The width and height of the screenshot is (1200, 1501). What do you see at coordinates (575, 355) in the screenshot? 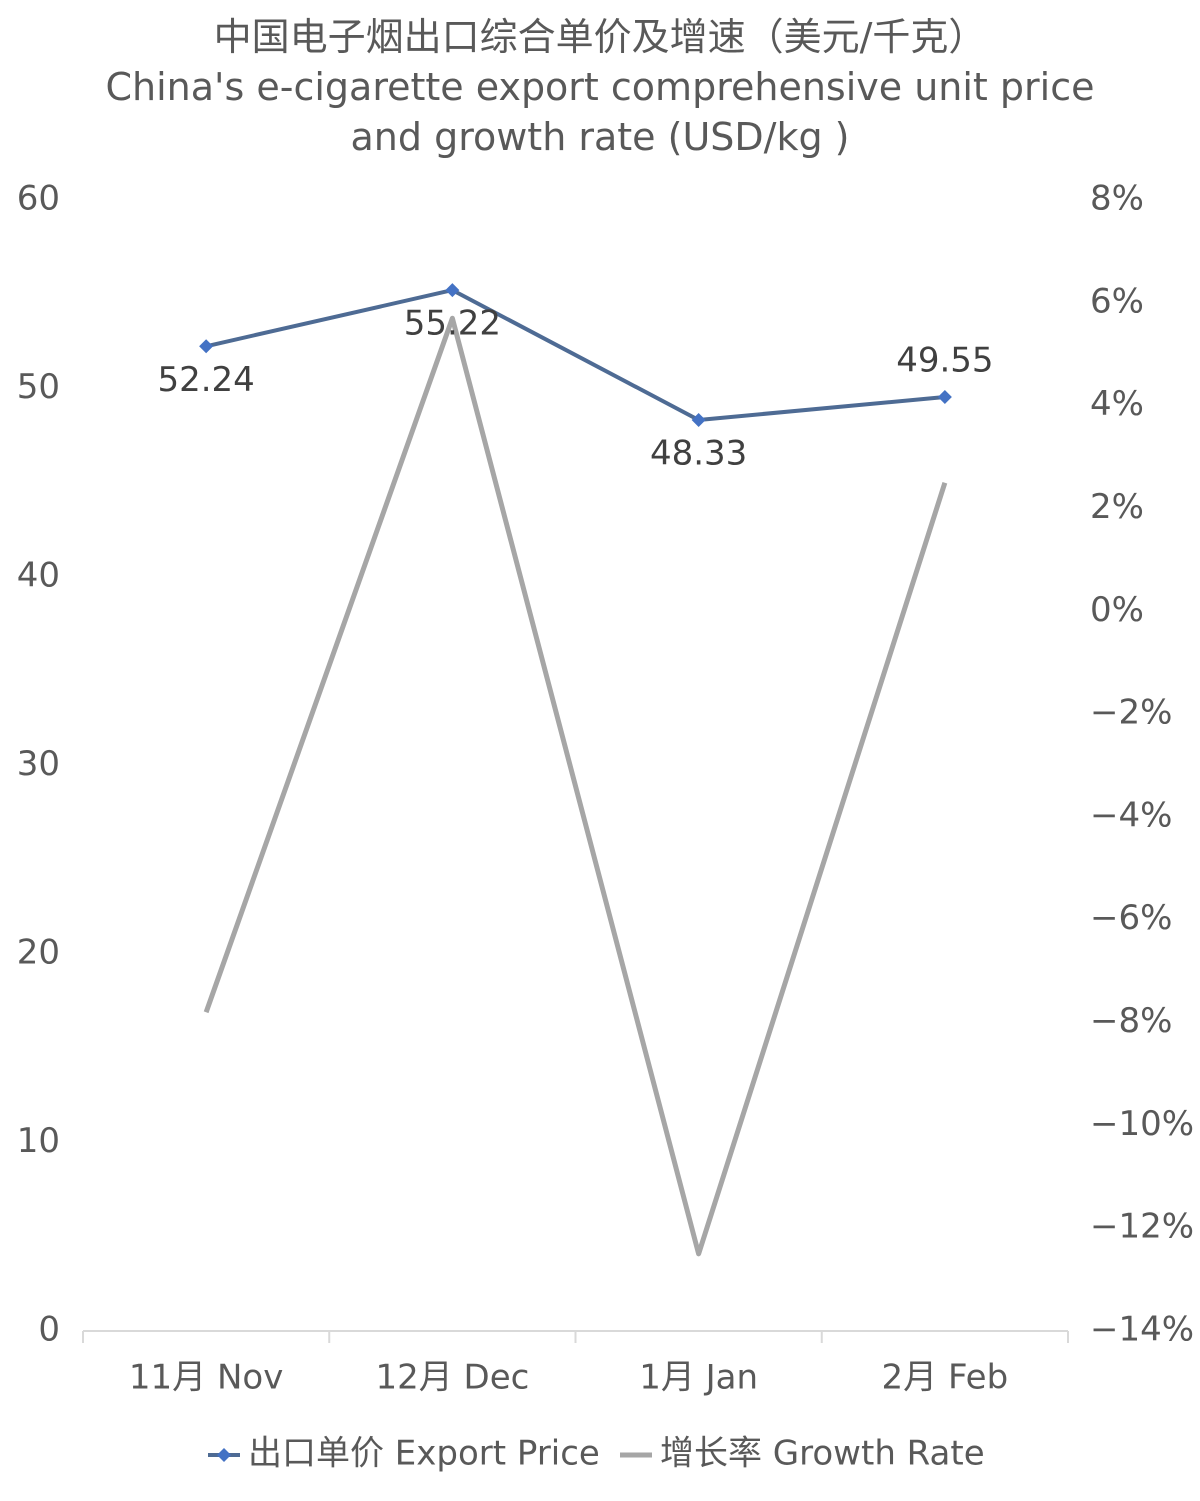
I see `series-line` at bounding box center [575, 355].